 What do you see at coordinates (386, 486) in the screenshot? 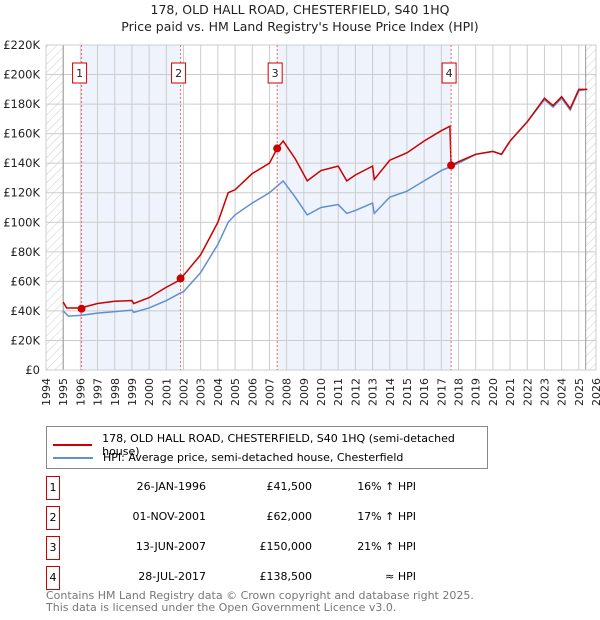
I see `sale-hpi-relation: 16% ↑ HPI` at bounding box center [386, 486].